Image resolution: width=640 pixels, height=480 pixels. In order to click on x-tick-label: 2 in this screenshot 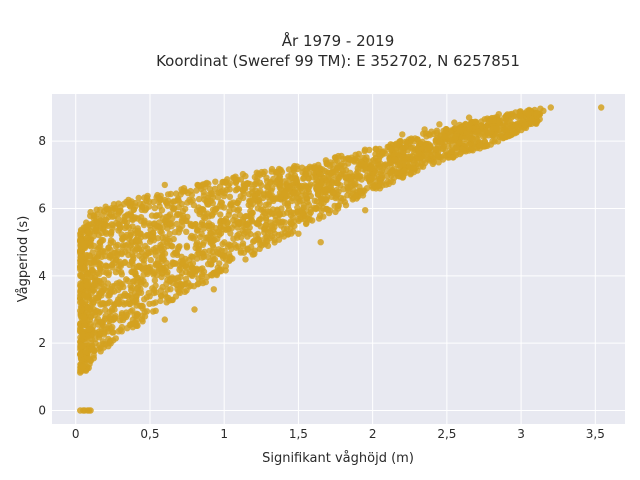, I will do `click(373, 434)`.